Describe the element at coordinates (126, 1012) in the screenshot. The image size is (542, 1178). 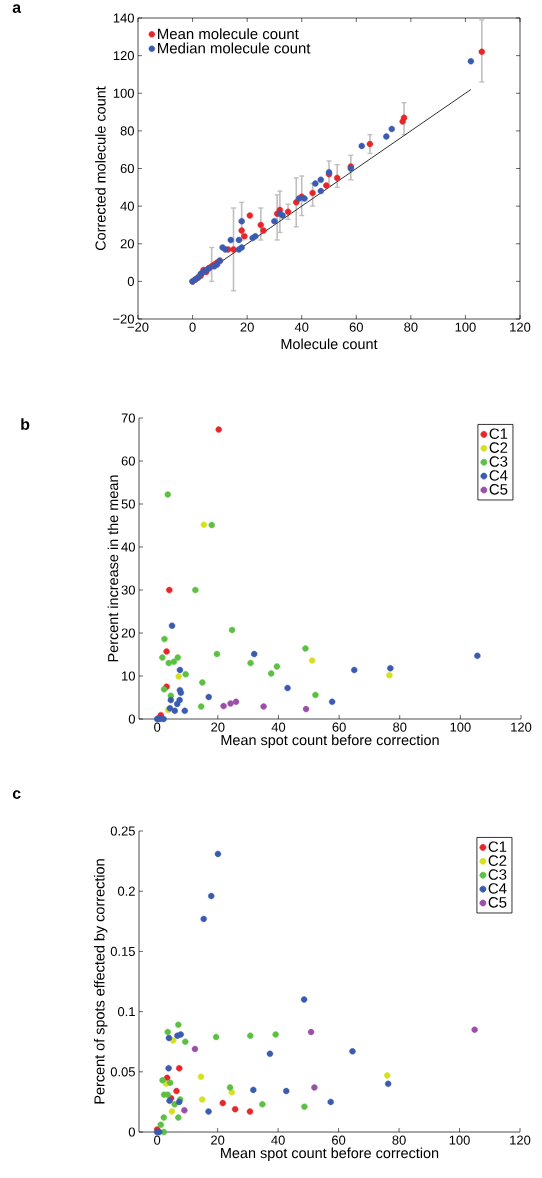
I see `y-tick-label: 0.1` at that location.